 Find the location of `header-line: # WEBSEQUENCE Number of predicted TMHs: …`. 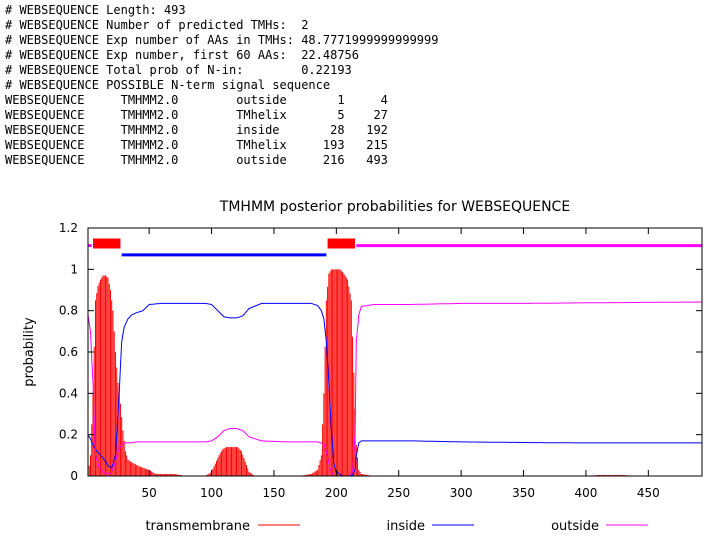

header-line: # WEBSEQUENCE Number of predicted TMHs: … is located at coordinates (157, 25).